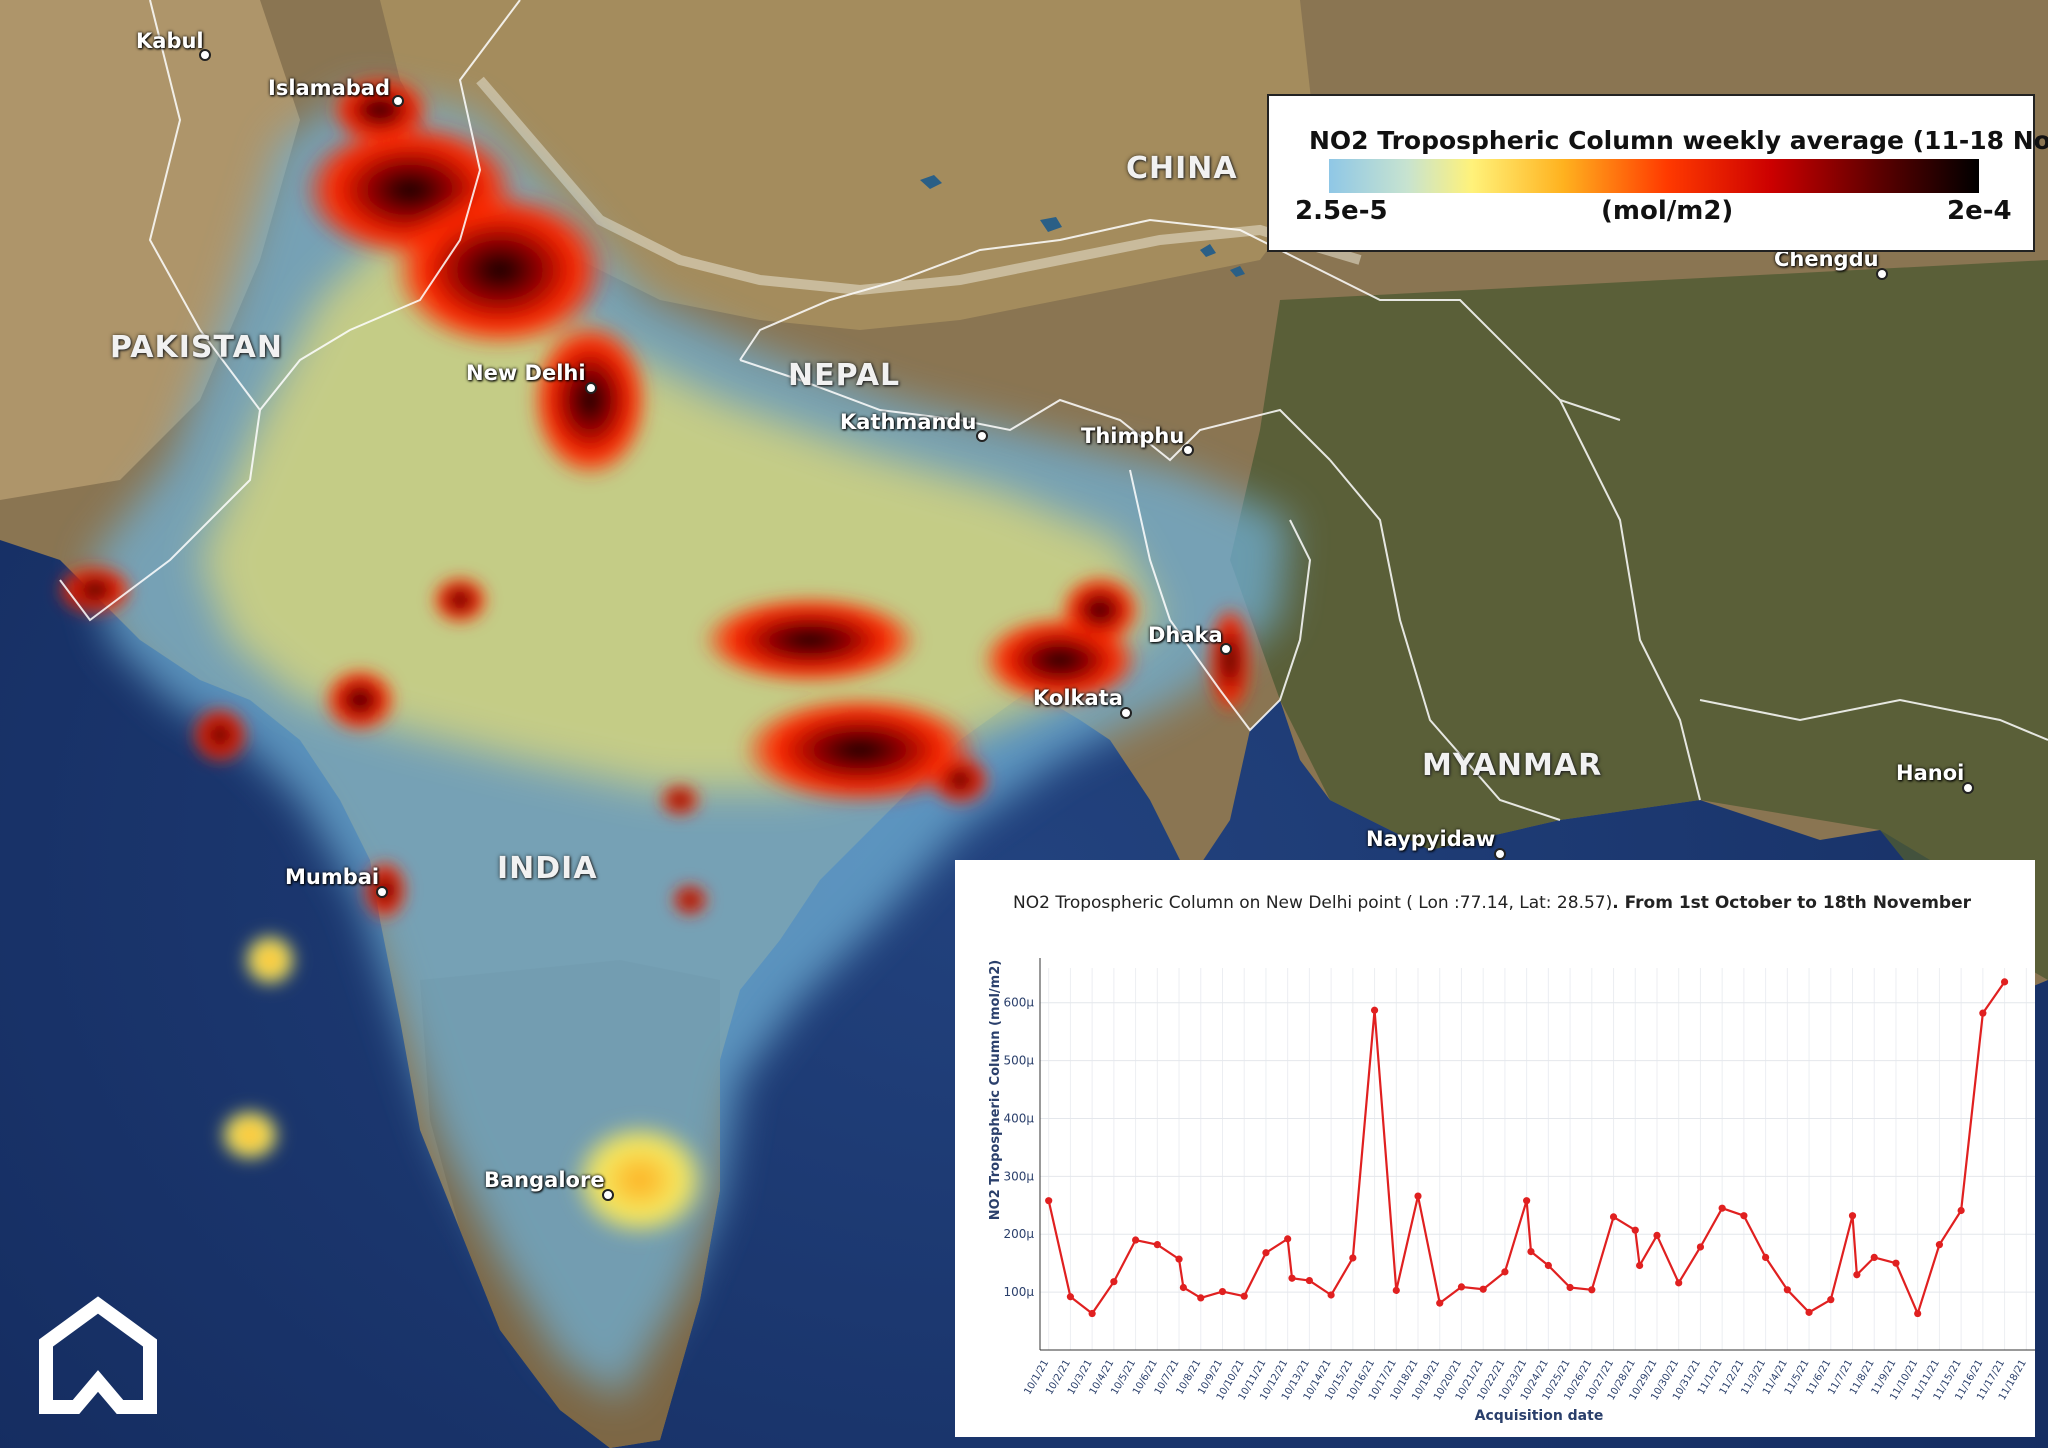 This screenshot has height=1448, width=2048. What do you see at coordinates (526, 373) in the screenshot?
I see `city-label-new-delhi: New Delhi` at bounding box center [526, 373].